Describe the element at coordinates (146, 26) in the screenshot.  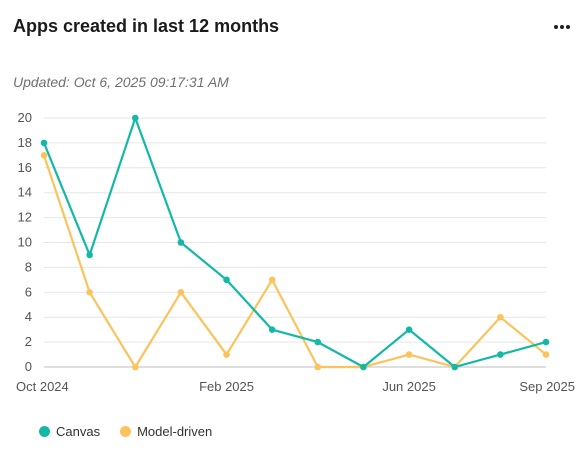
I see `chart-title: Apps created in last 12 months` at that location.